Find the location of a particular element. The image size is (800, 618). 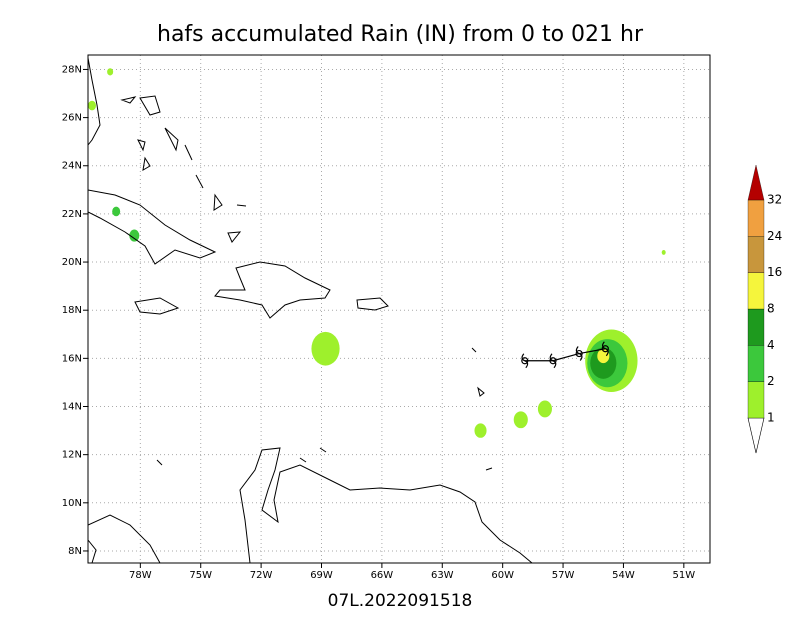

x-tick-label: 72W is located at coordinates (261, 575).